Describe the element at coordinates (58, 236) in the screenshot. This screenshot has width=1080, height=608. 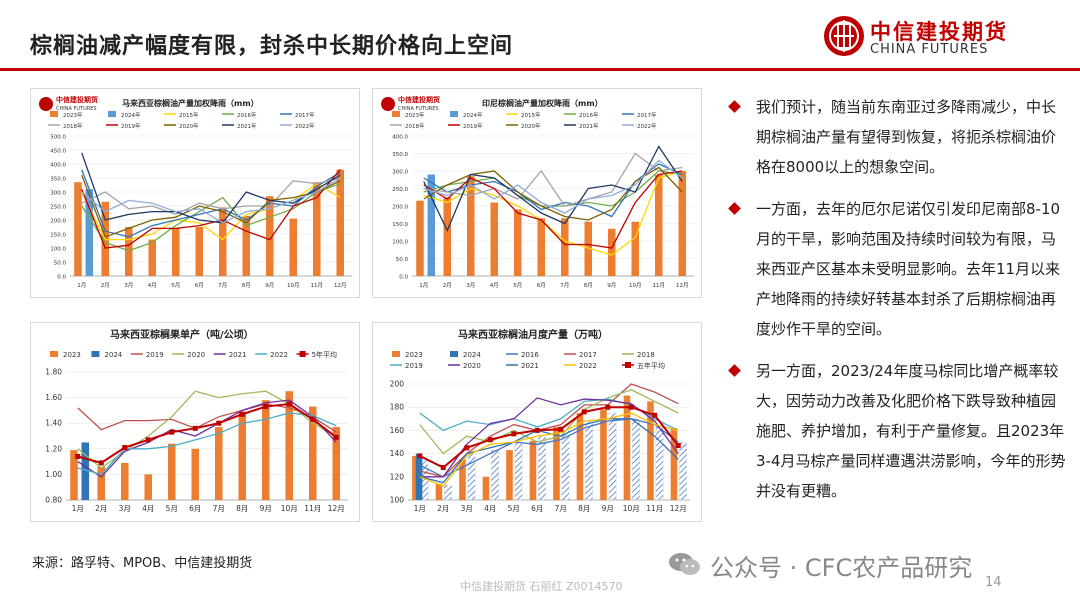
I see `y-tick-label: 150.0` at that location.